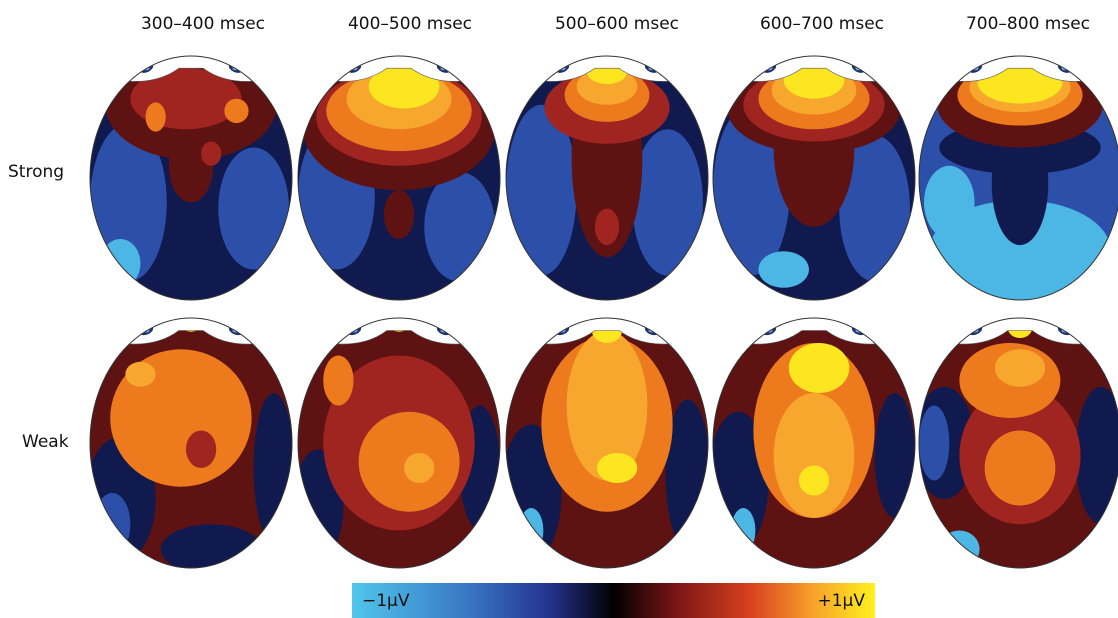 The image size is (1118, 618). Describe the element at coordinates (613, 600) in the screenshot. I see `colorbar` at that location.